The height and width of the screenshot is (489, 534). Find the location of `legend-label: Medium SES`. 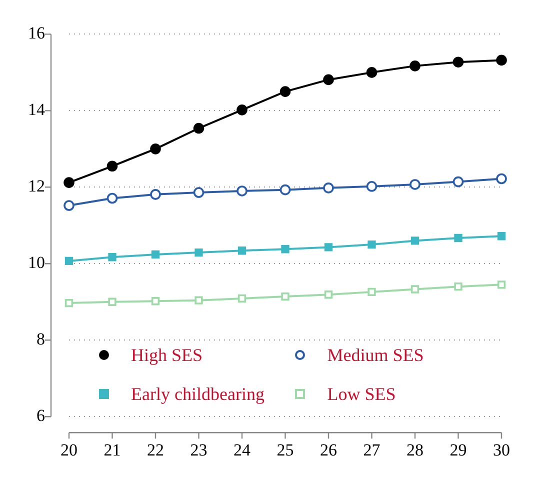

legend-label: Medium SES is located at coordinates (375, 355).